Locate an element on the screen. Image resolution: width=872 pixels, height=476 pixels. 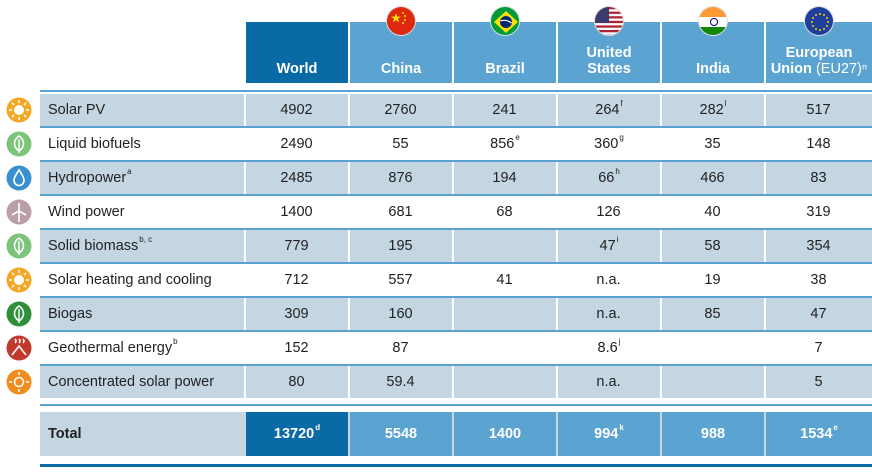
cell-footnote: e is located at coordinates (517, 137).